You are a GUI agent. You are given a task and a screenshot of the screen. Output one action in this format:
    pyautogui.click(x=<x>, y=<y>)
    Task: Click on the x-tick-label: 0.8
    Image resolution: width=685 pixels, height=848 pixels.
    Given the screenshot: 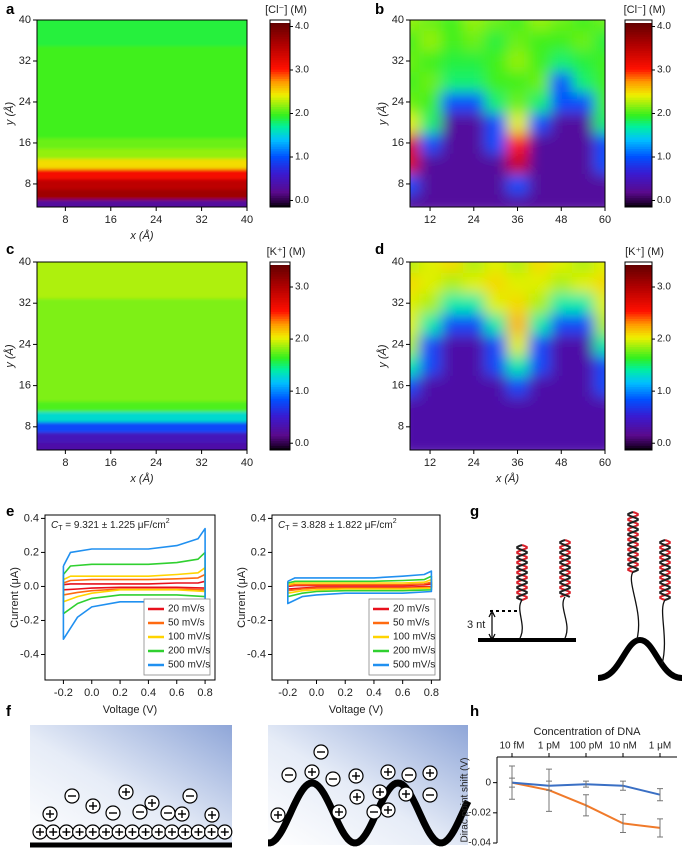 What is the action you would take?
    pyautogui.click(x=204, y=693)
    